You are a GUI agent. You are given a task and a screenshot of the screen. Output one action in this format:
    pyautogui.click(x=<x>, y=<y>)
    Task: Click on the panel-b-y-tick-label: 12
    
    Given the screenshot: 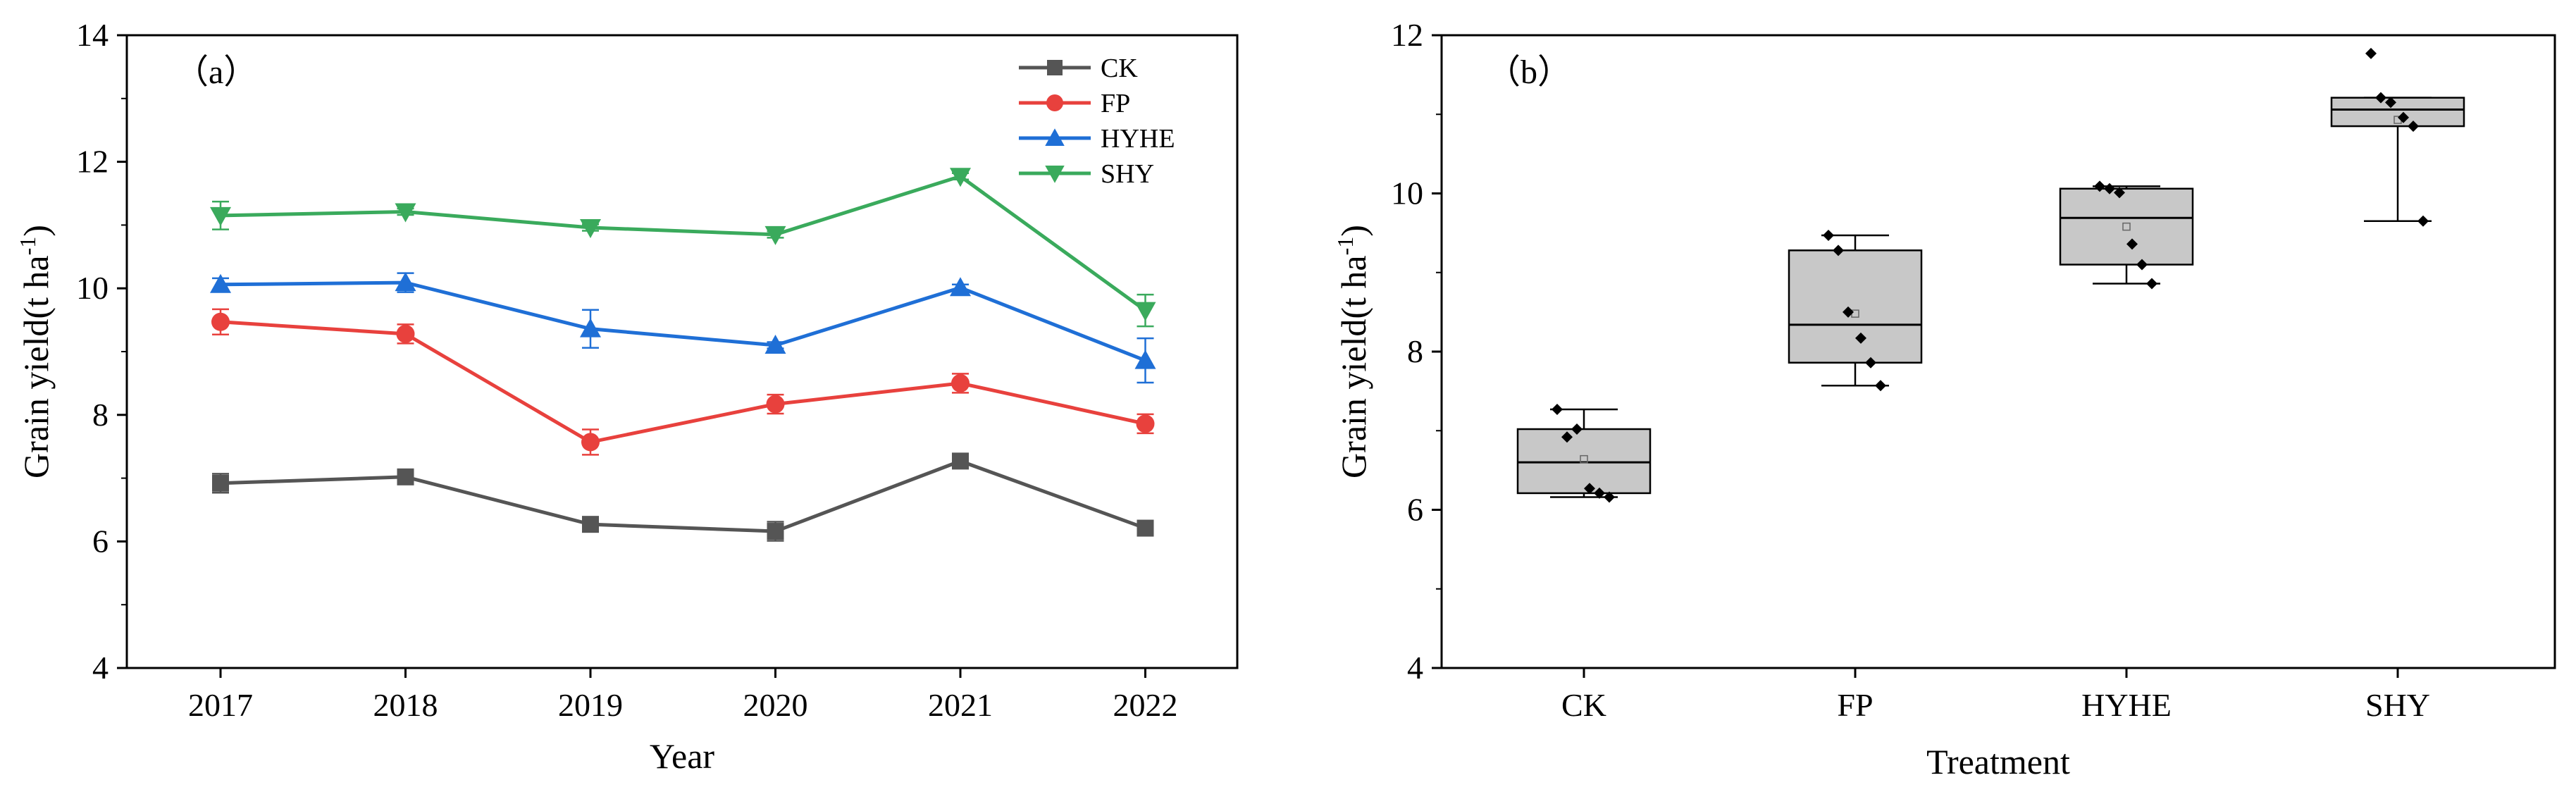 What is the action you would take?
    pyautogui.click(x=1407, y=35)
    